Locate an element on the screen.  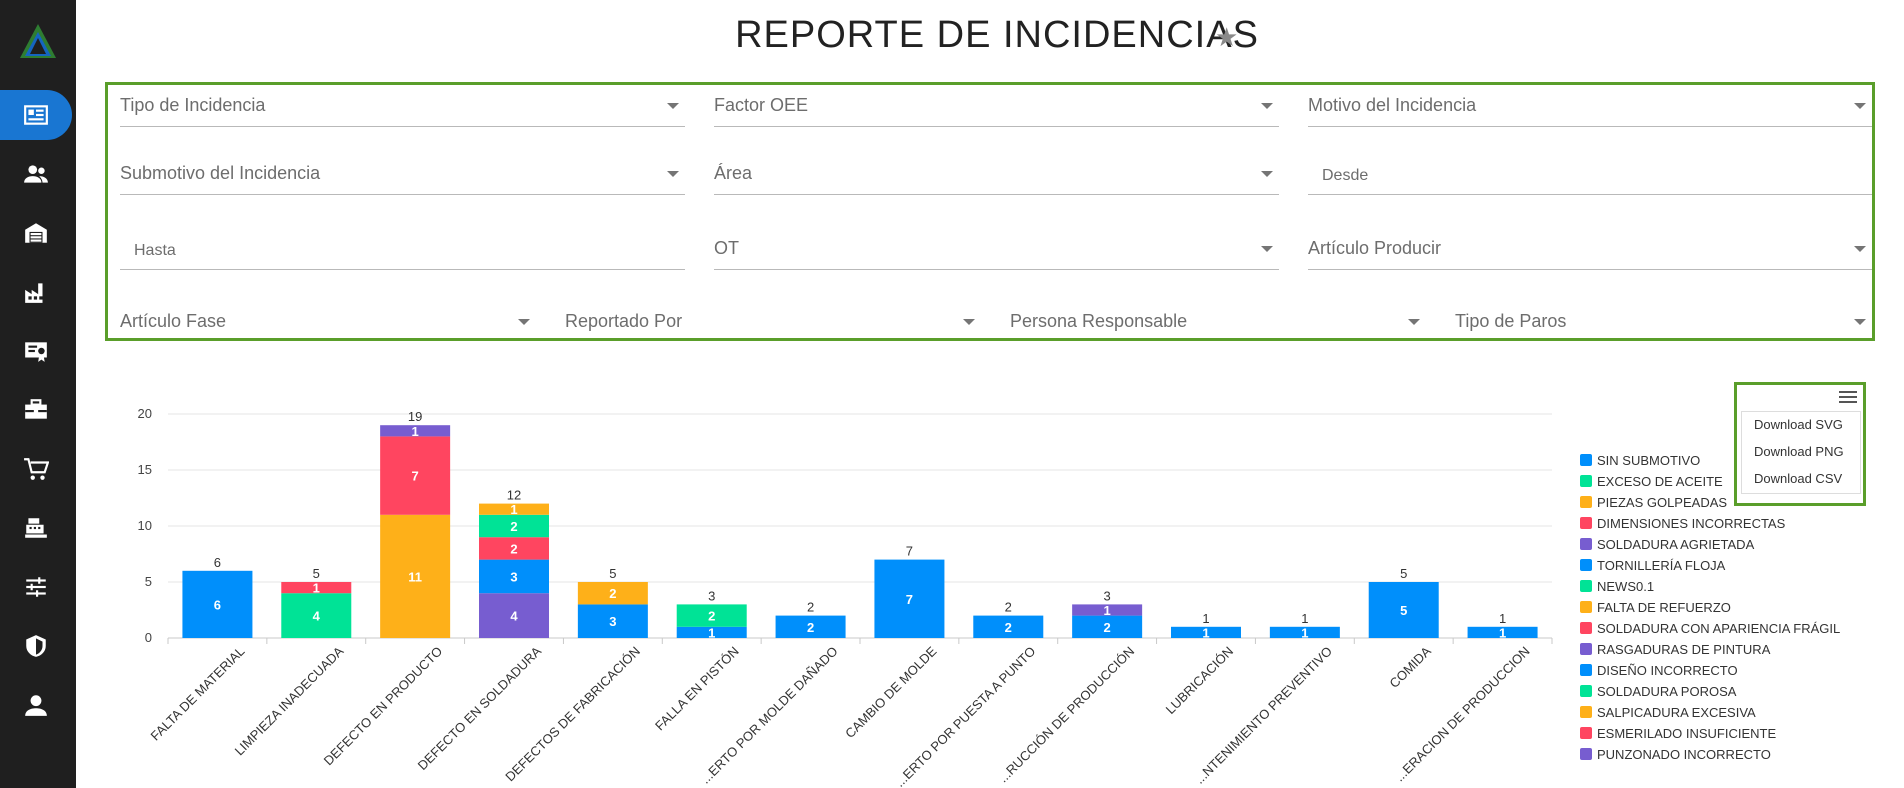
legend-label: PUNZONADO INCORRECTO is located at coordinates (1684, 754).